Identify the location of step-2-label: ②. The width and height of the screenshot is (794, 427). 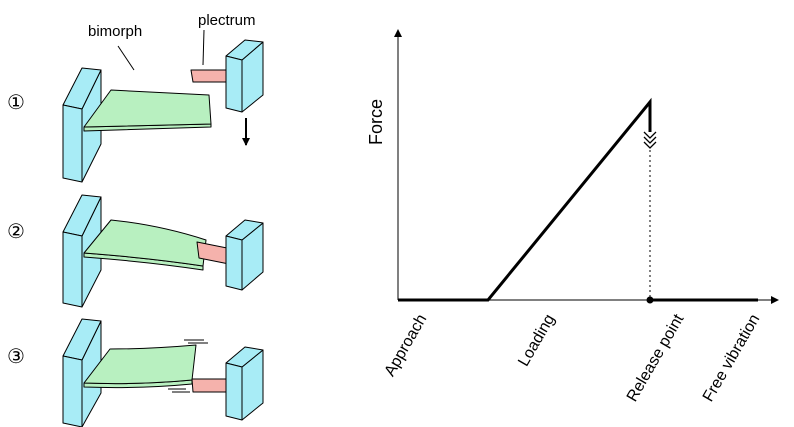
(16, 232).